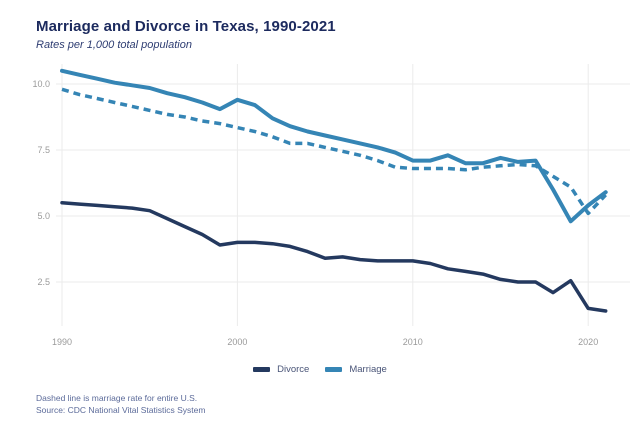 This screenshot has width=640, height=435. I want to click on x-tick-label: 2000, so click(237, 342).